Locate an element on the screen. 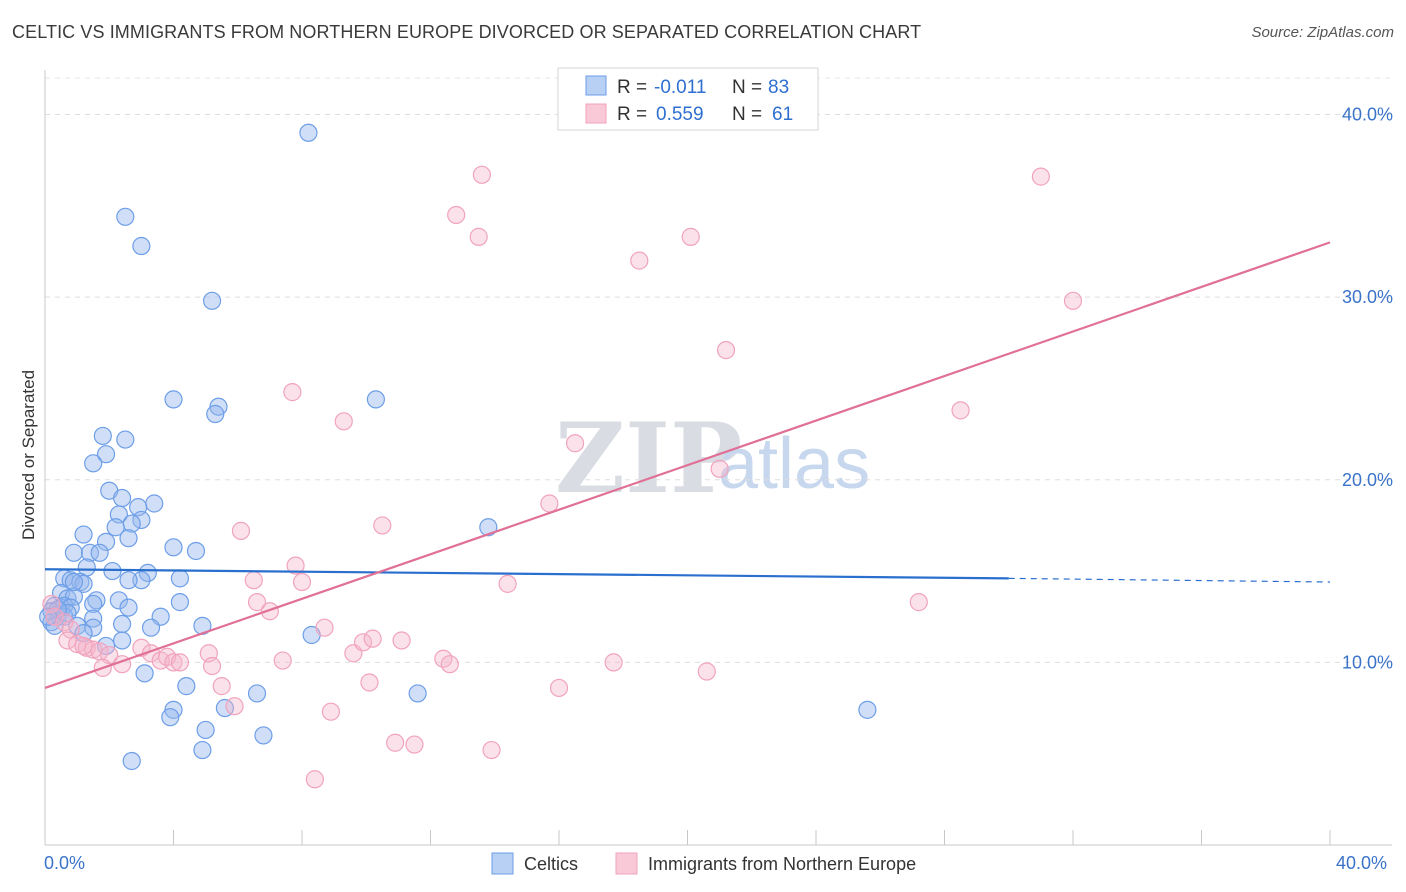  bottom-legend-swatch-celtics is located at coordinates (502, 863).